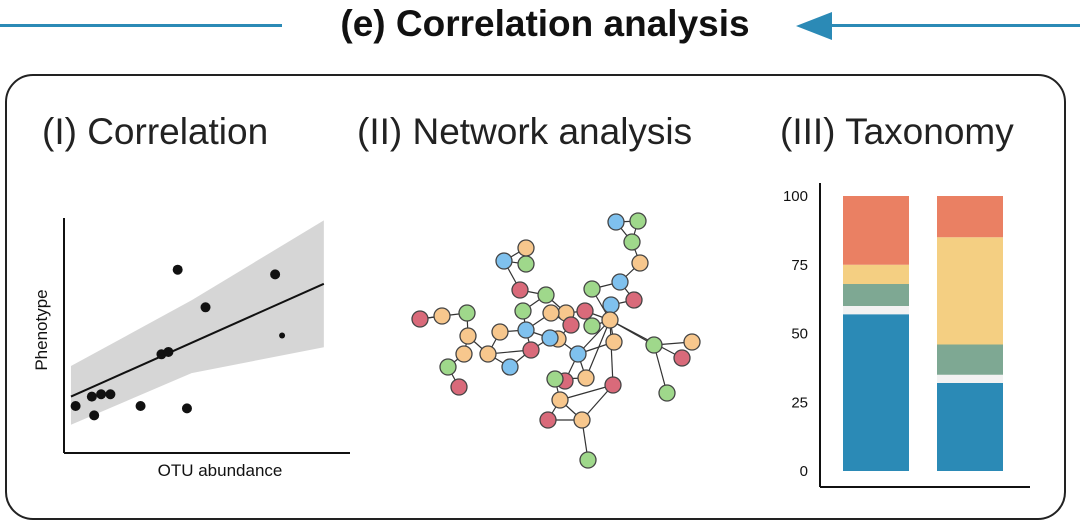  What do you see at coordinates (155, 131) in the screenshot?
I see `correlation-title: (I) Correlation` at bounding box center [155, 131].